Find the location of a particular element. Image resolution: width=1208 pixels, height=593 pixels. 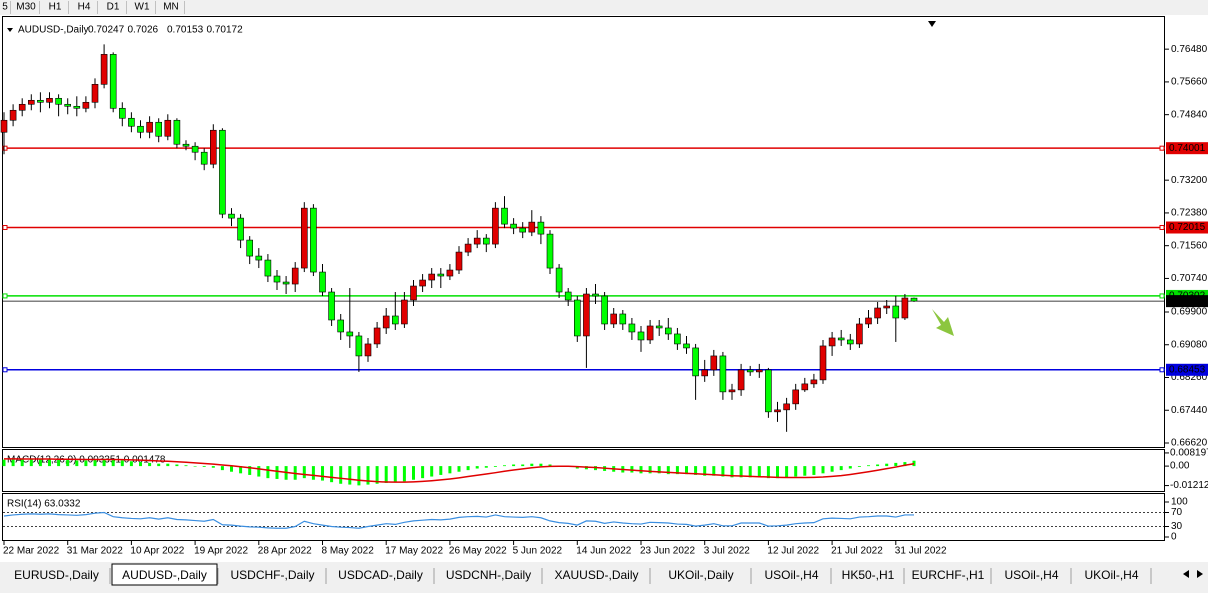

timeframe-button: D1 is located at coordinates (113, 7).